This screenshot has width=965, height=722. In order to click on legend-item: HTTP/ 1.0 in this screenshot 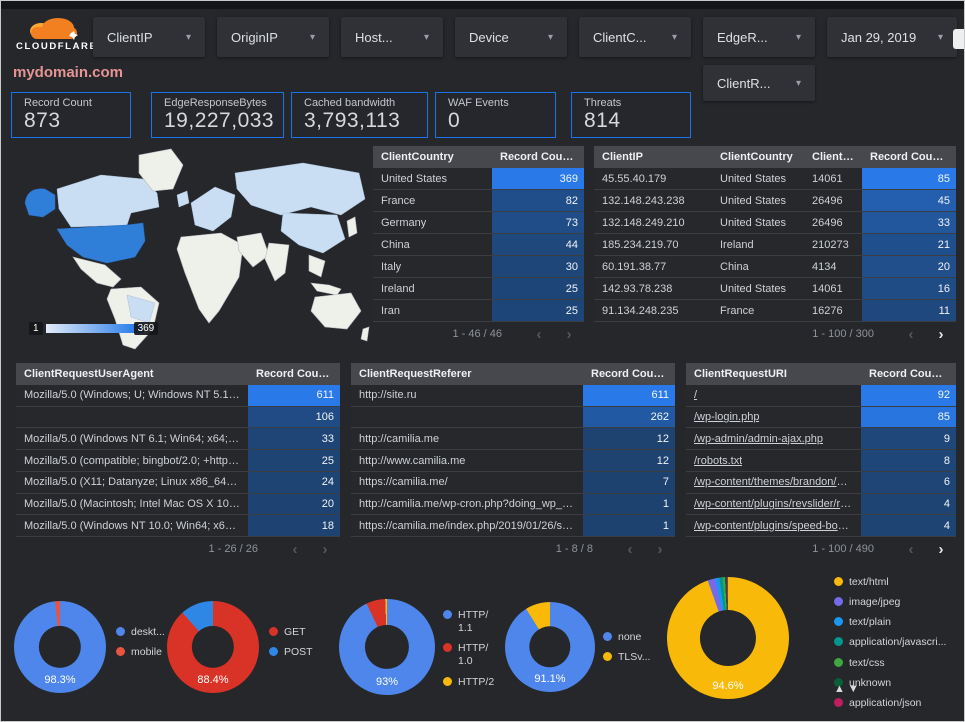, I will do `click(468, 655)`.